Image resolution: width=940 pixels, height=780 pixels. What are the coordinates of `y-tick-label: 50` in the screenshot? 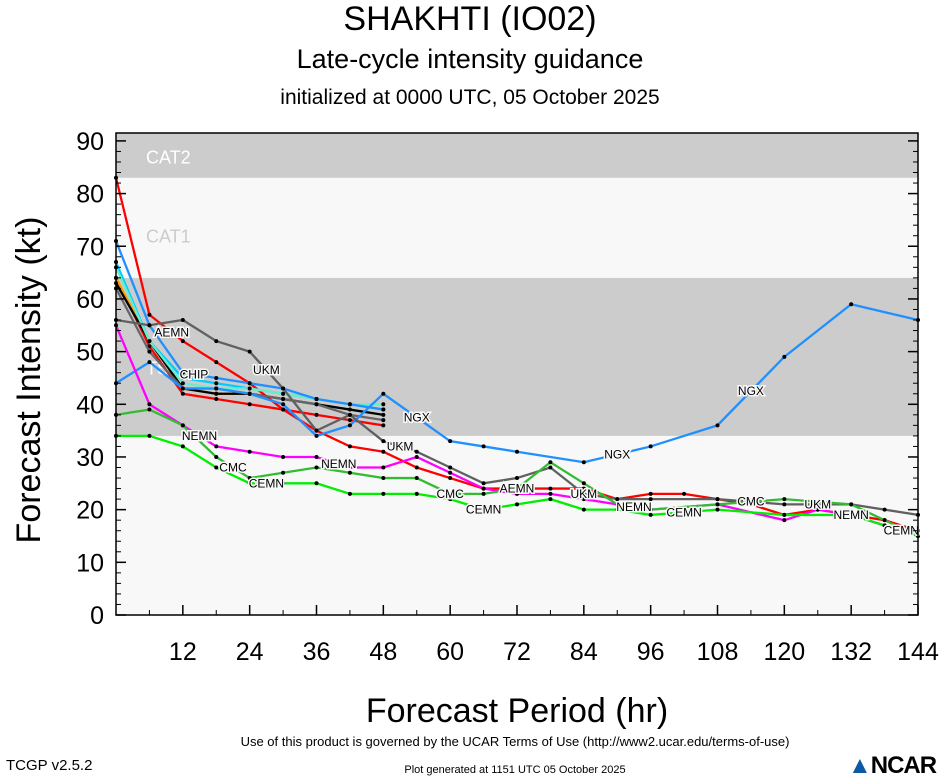 It's located at (90, 353).